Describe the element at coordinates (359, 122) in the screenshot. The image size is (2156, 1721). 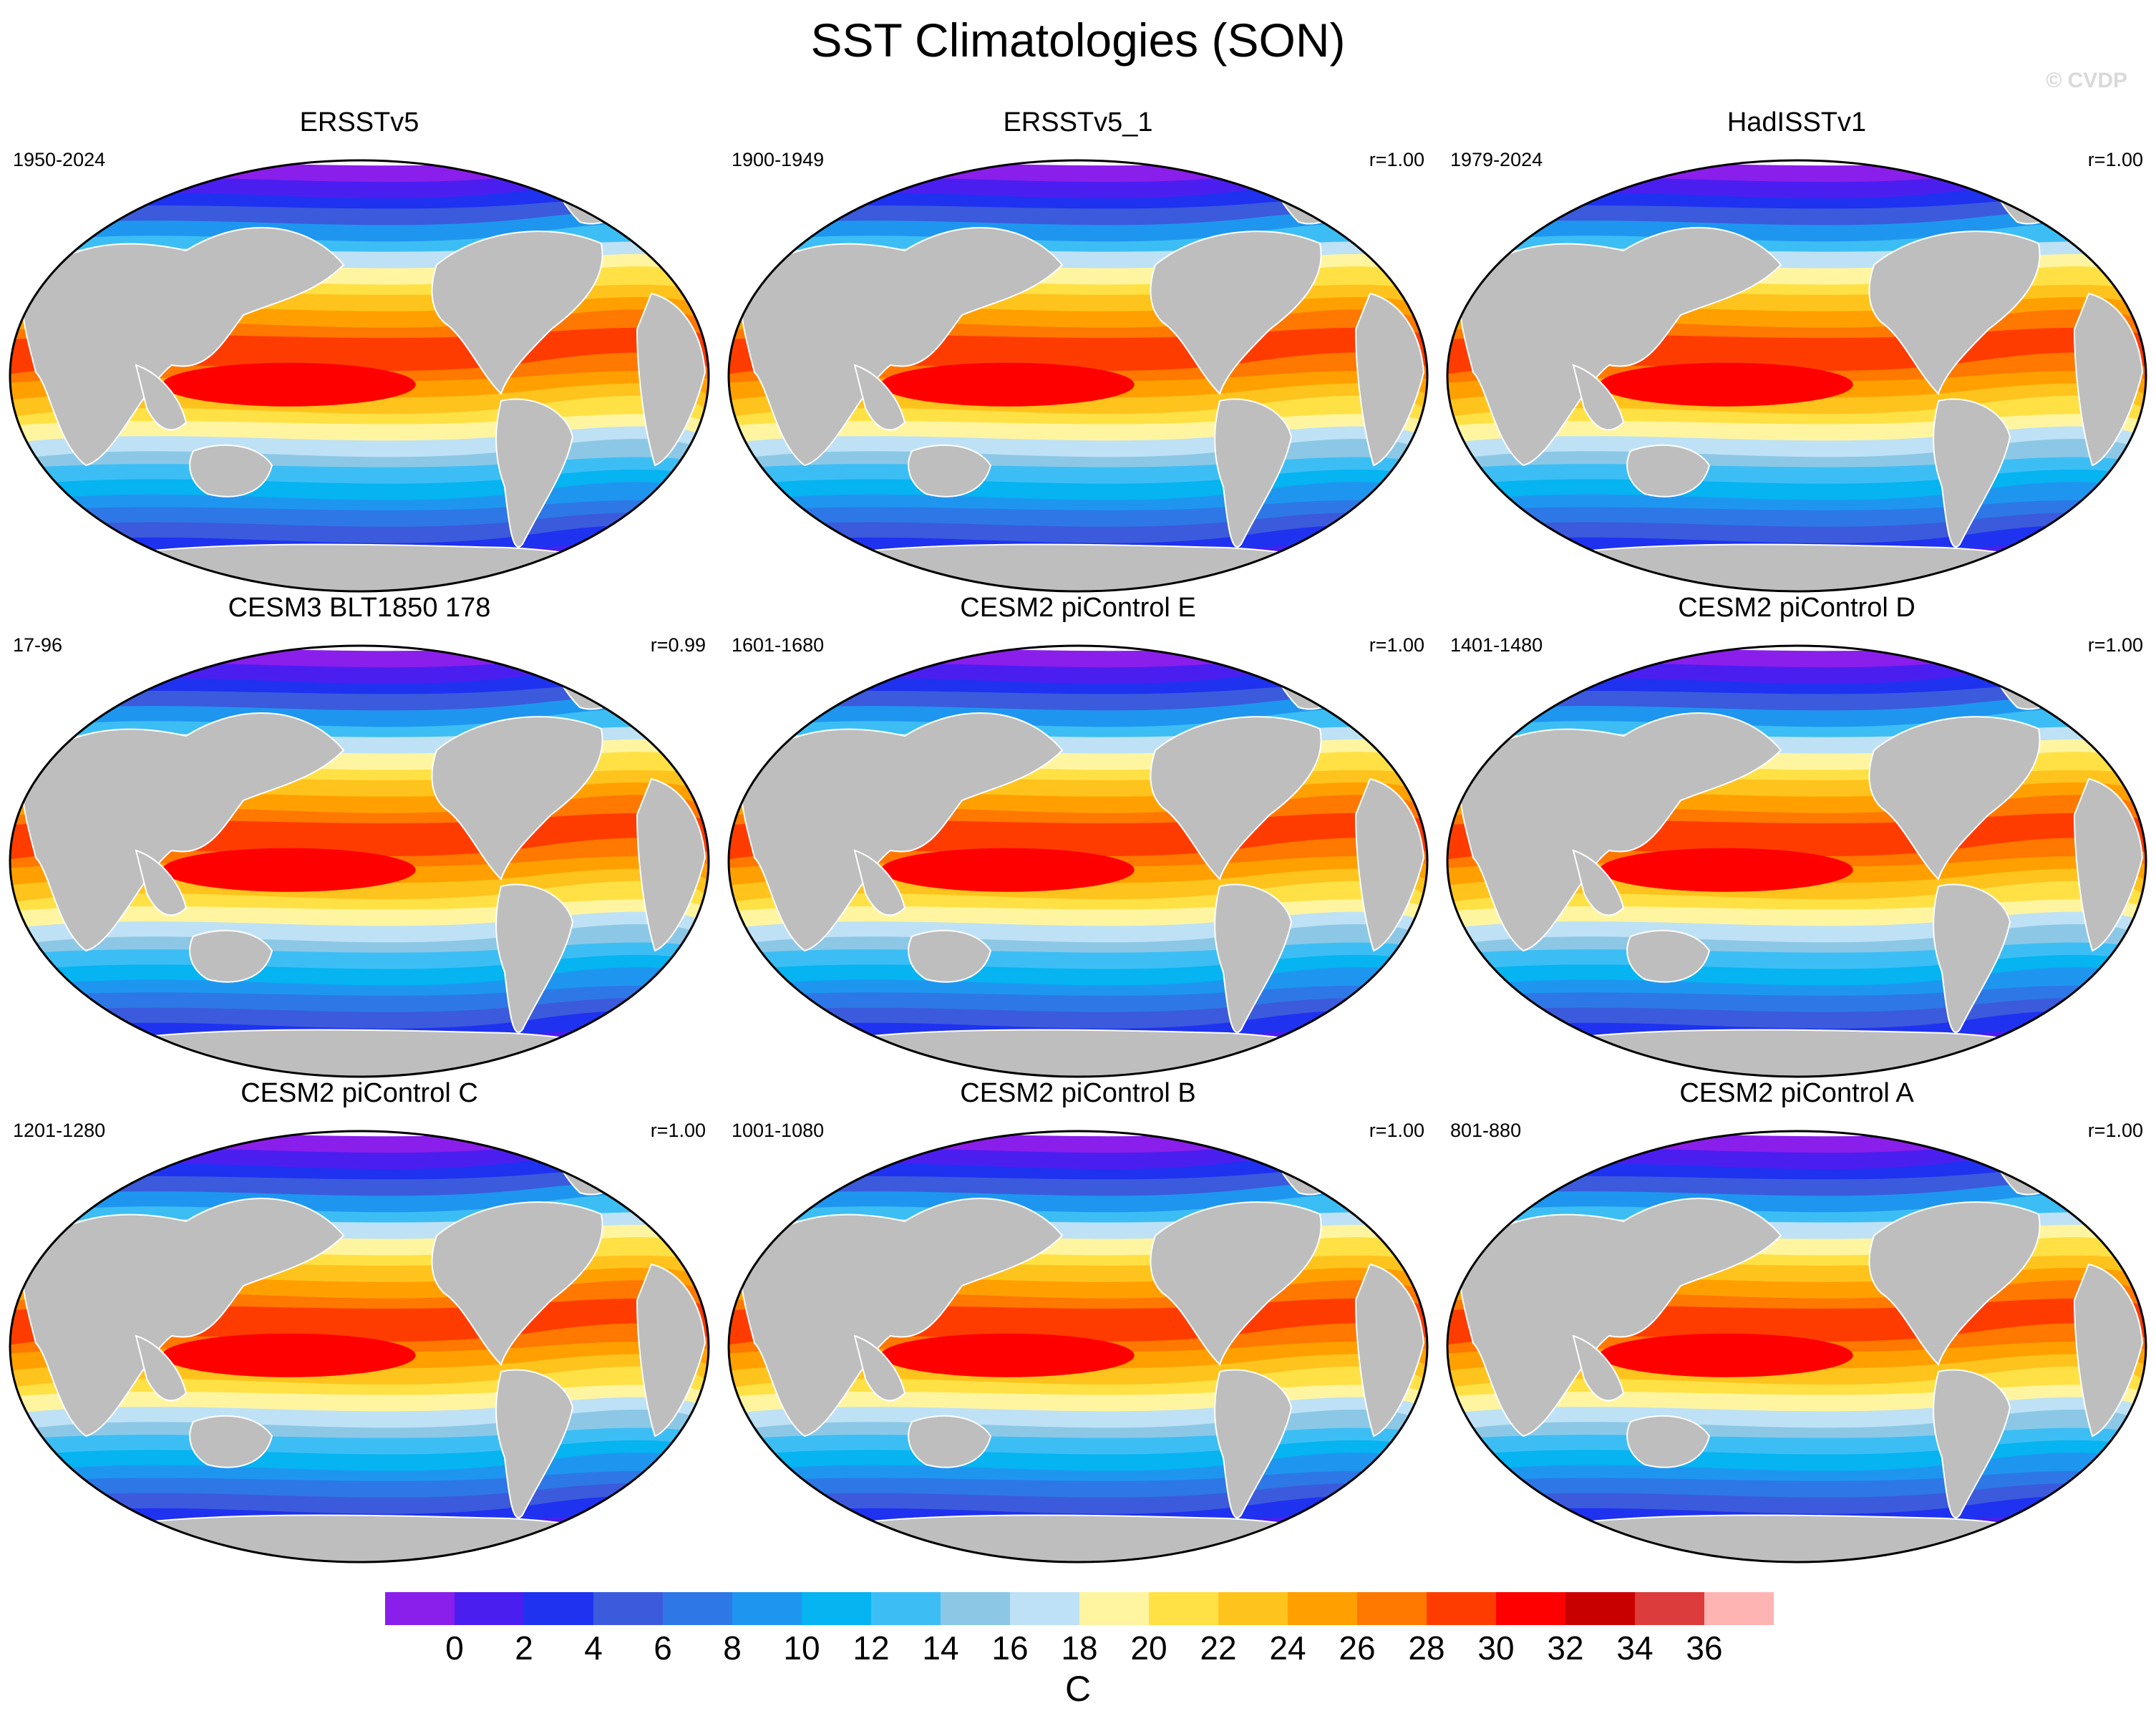
I see `panel-title: ERSSTv5` at that location.